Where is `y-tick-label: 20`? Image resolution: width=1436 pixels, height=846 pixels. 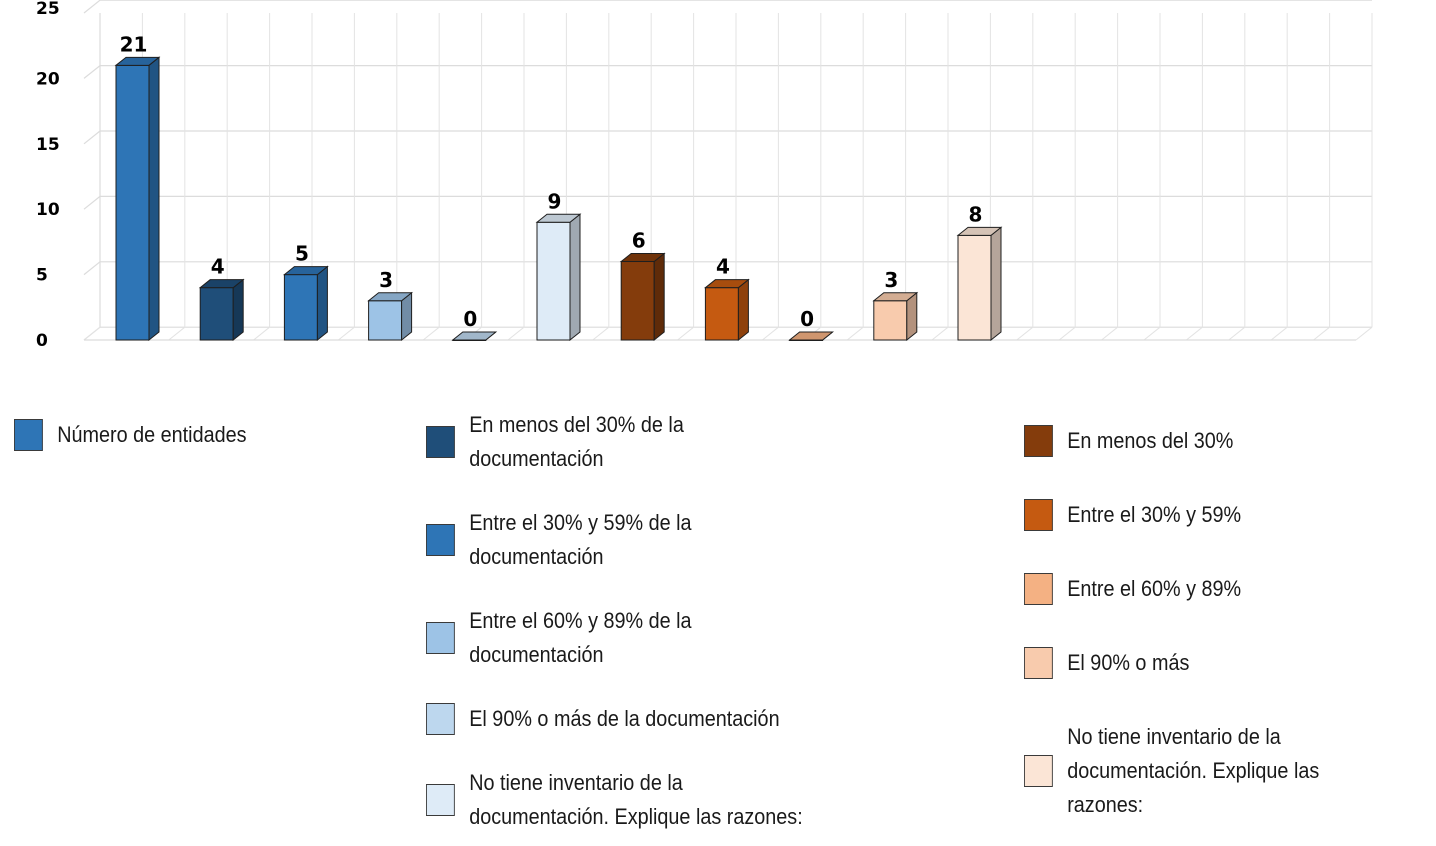
y-tick-label: 20 is located at coordinates (48, 79).